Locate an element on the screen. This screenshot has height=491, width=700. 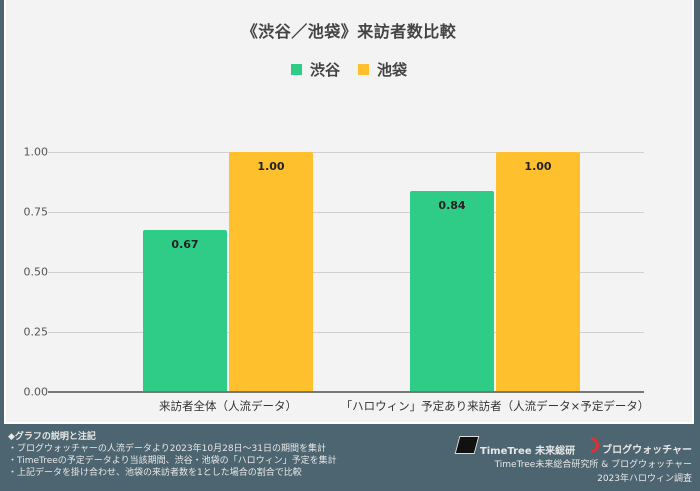
legend-label: 池袋 is located at coordinates (392, 70).